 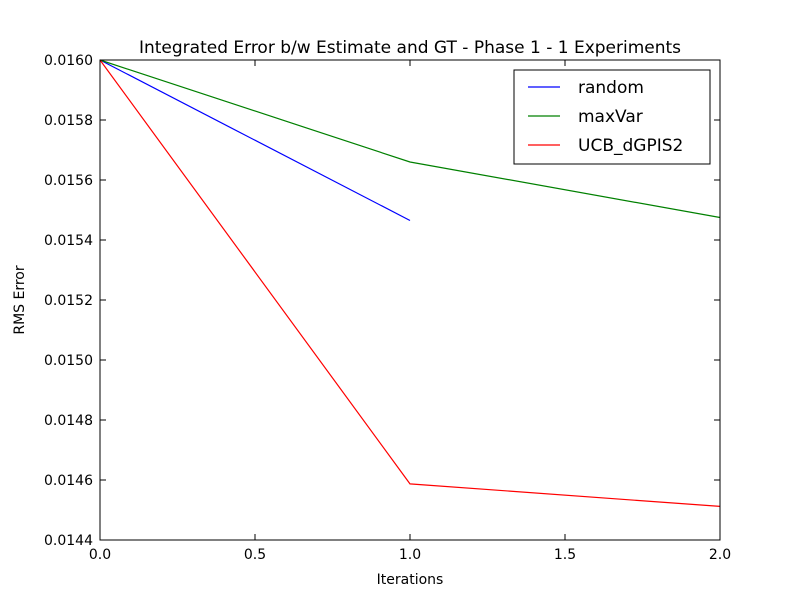 What do you see at coordinates (100, 555) in the screenshot?
I see `x-tick-label: 0.0` at bounding box center [100, 555].